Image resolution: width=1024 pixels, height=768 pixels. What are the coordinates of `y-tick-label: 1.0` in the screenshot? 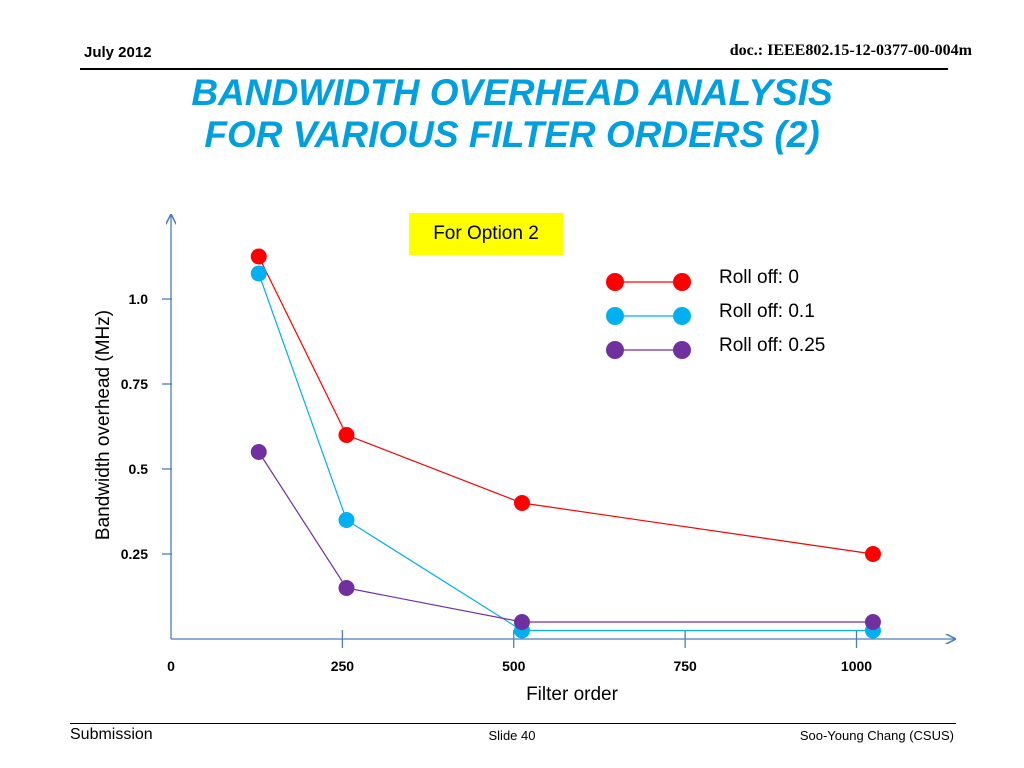 It's located at (139, 299).